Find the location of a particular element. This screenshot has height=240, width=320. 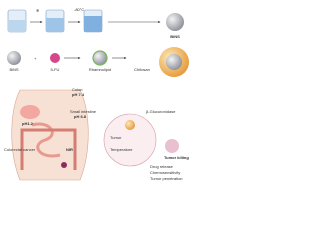

synthesis-row: ❄ -80°C BiNS is located at coordinates (95, 23).